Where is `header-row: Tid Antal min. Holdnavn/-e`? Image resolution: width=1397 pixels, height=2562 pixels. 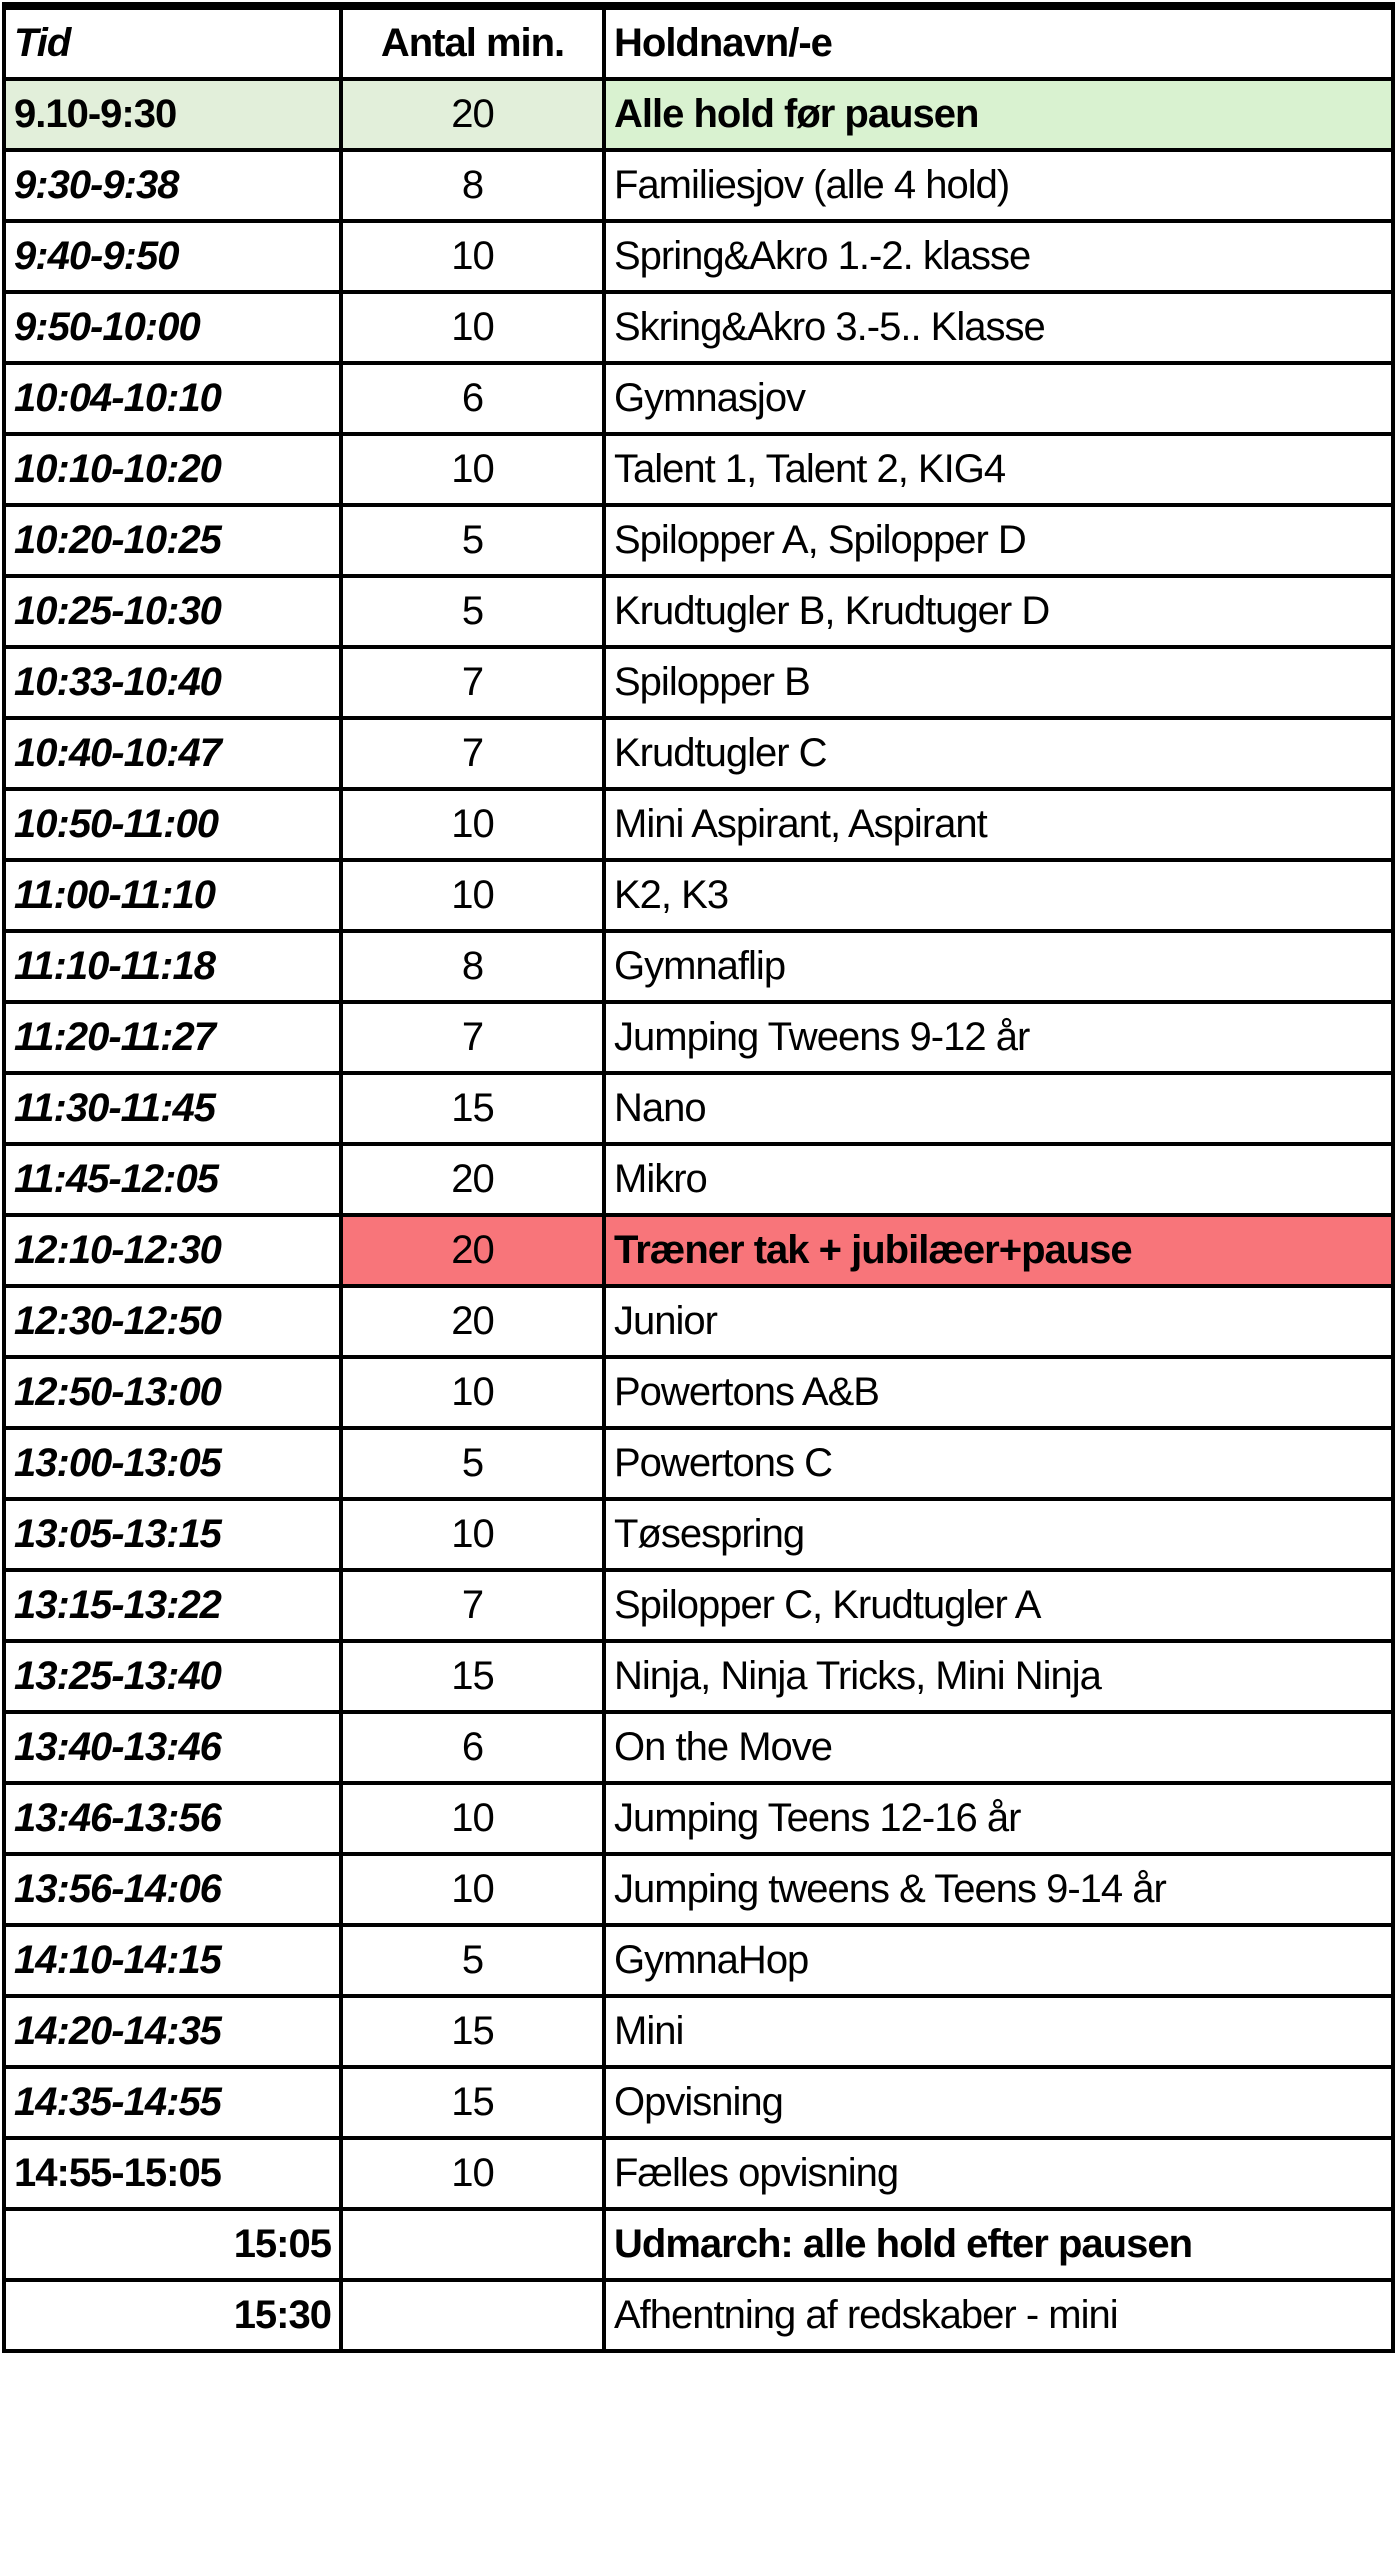
header-row: Tid Antal min. Holdnavn/-e is located at coordinates (698, 42).